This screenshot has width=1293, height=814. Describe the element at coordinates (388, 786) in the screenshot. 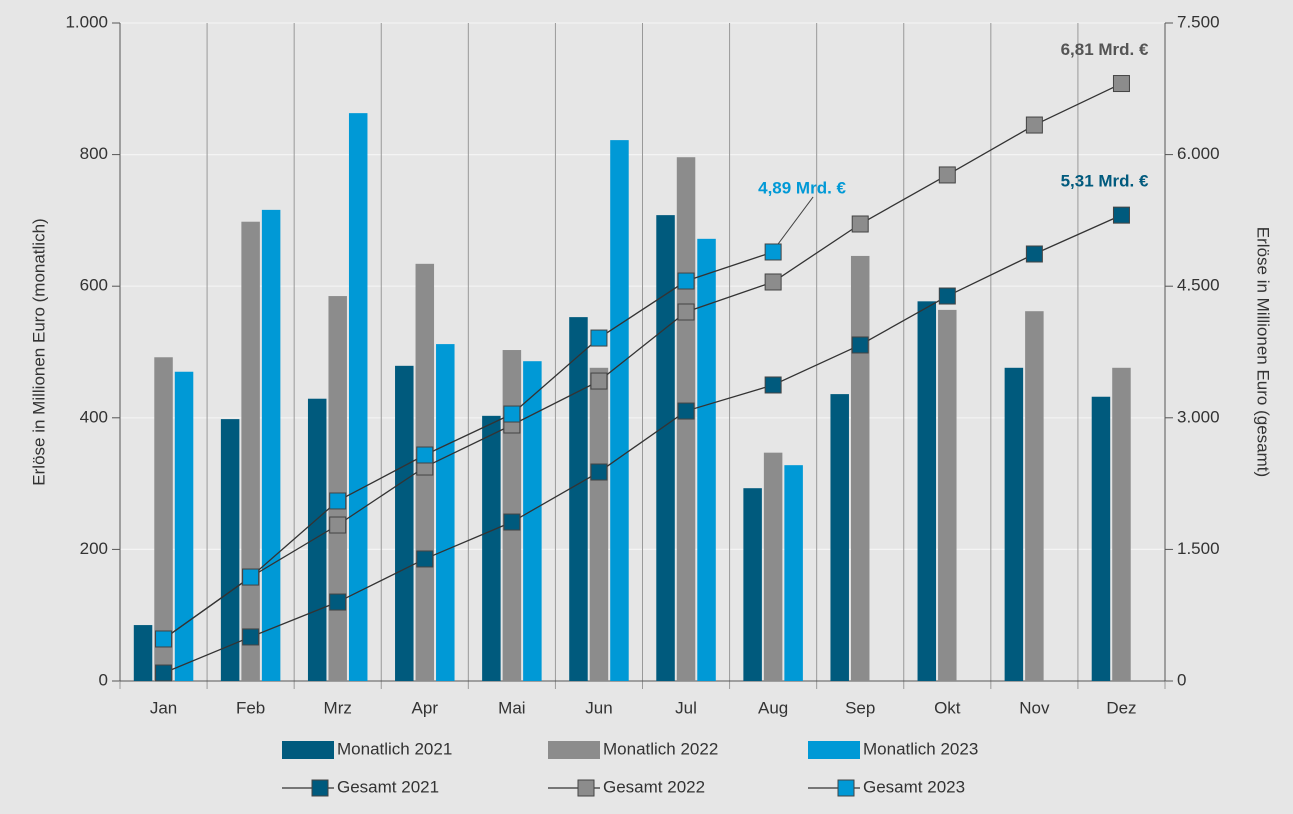

I see `legend-label: Gesamt 2021` at that location.